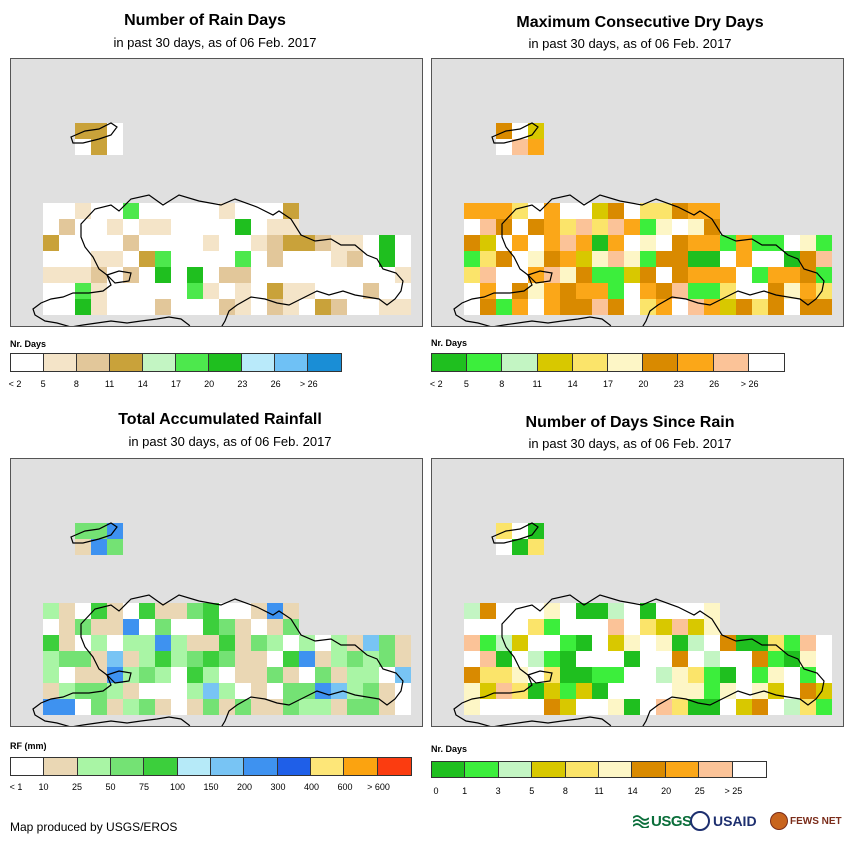 This screenshot has height=845, width=854. I want to click on panel-1-title: Number of Rain Days, so click(205, 20).